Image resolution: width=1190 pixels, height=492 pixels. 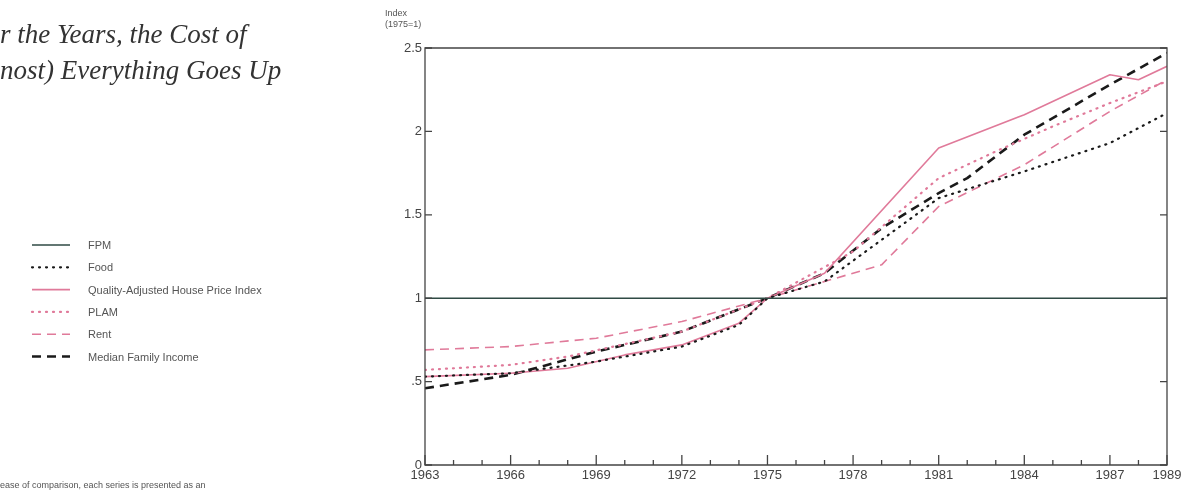 I want to click on x-tick-label: 1972, so click(x=682, y=475).